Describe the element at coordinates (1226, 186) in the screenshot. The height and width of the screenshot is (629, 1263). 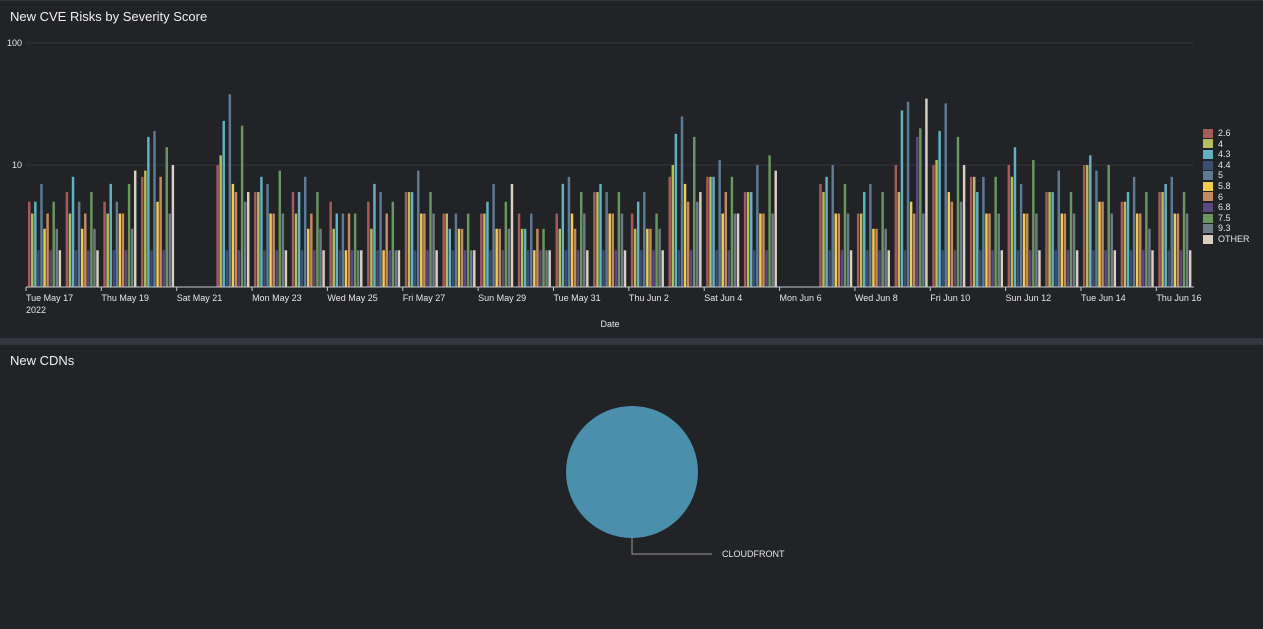
I see `legend-item: 5.8` at that location.